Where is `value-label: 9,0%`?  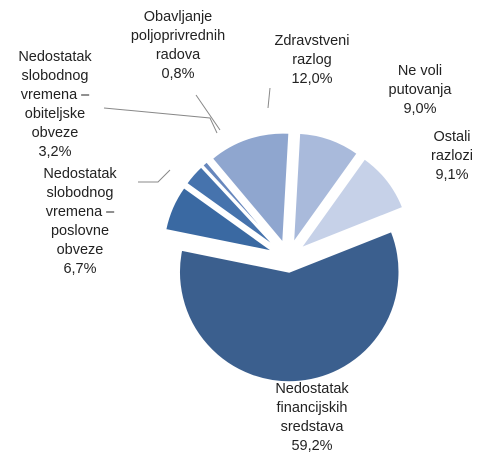
value-label: 9,0% is located at coordinates (420, 109).